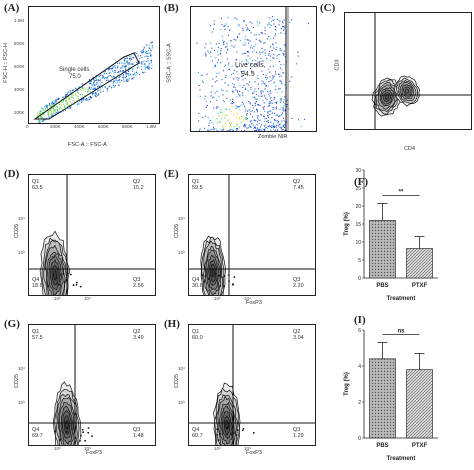 Image resolution: width=474 pixels, height=470 pixels. Describe the element at coordinates (92, 235) in the screenshot. I see `panel-d-plot: Q1 63.5 Q2 15.2 Q4 18.8 Q3 2.56` at that location.